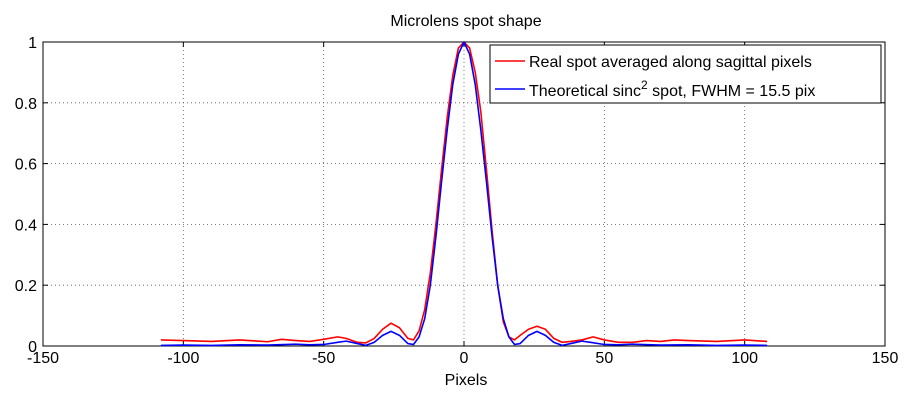 The height and width of the screenshot is (394, 910). Describe the element at coordinates (43, 358) in the screenshot. I see `x-tick-label: -150` at that location.